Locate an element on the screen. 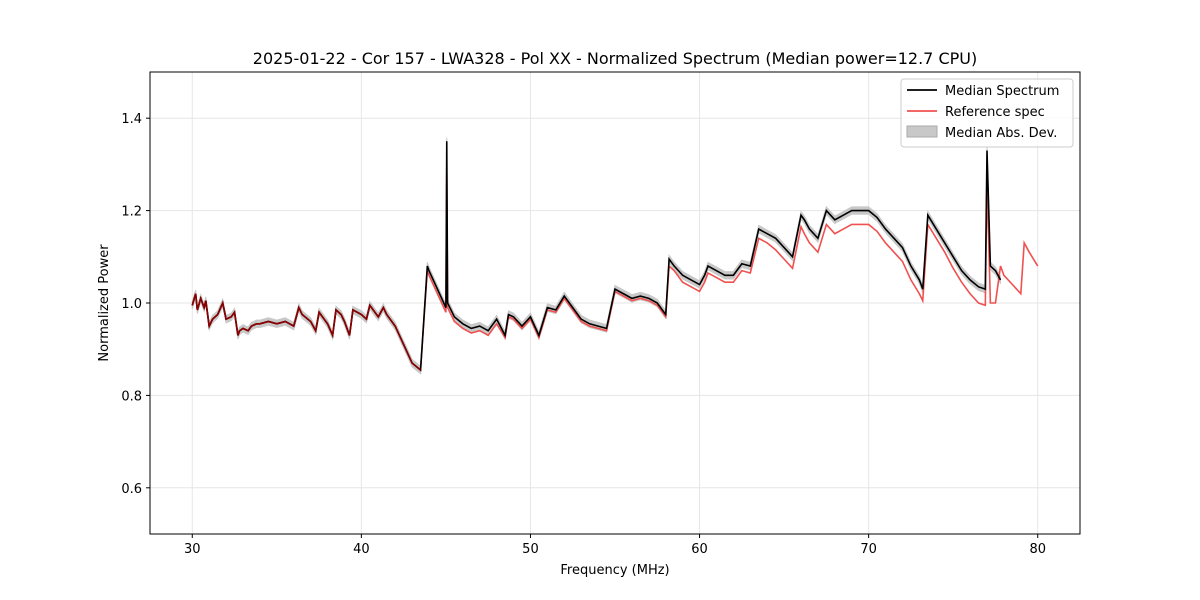 This screenshot has width=1200, height=600. y-tick-label: 0.8 is located at coordinates (131, 396).